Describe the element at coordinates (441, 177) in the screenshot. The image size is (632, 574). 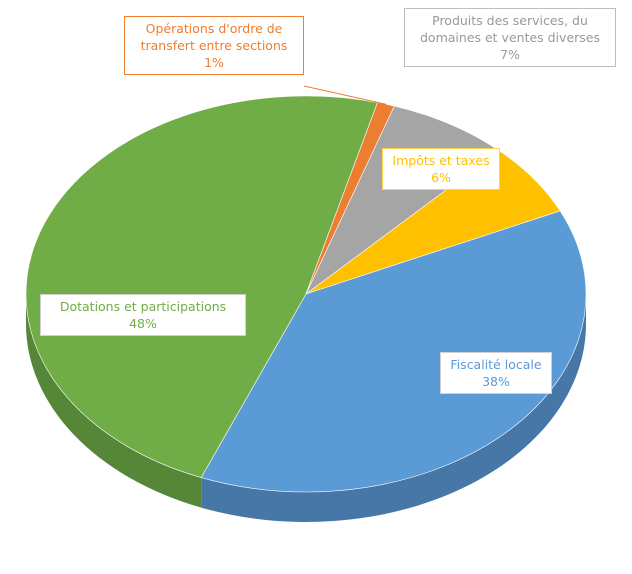
I see `slice-percent: 6%` at that location.